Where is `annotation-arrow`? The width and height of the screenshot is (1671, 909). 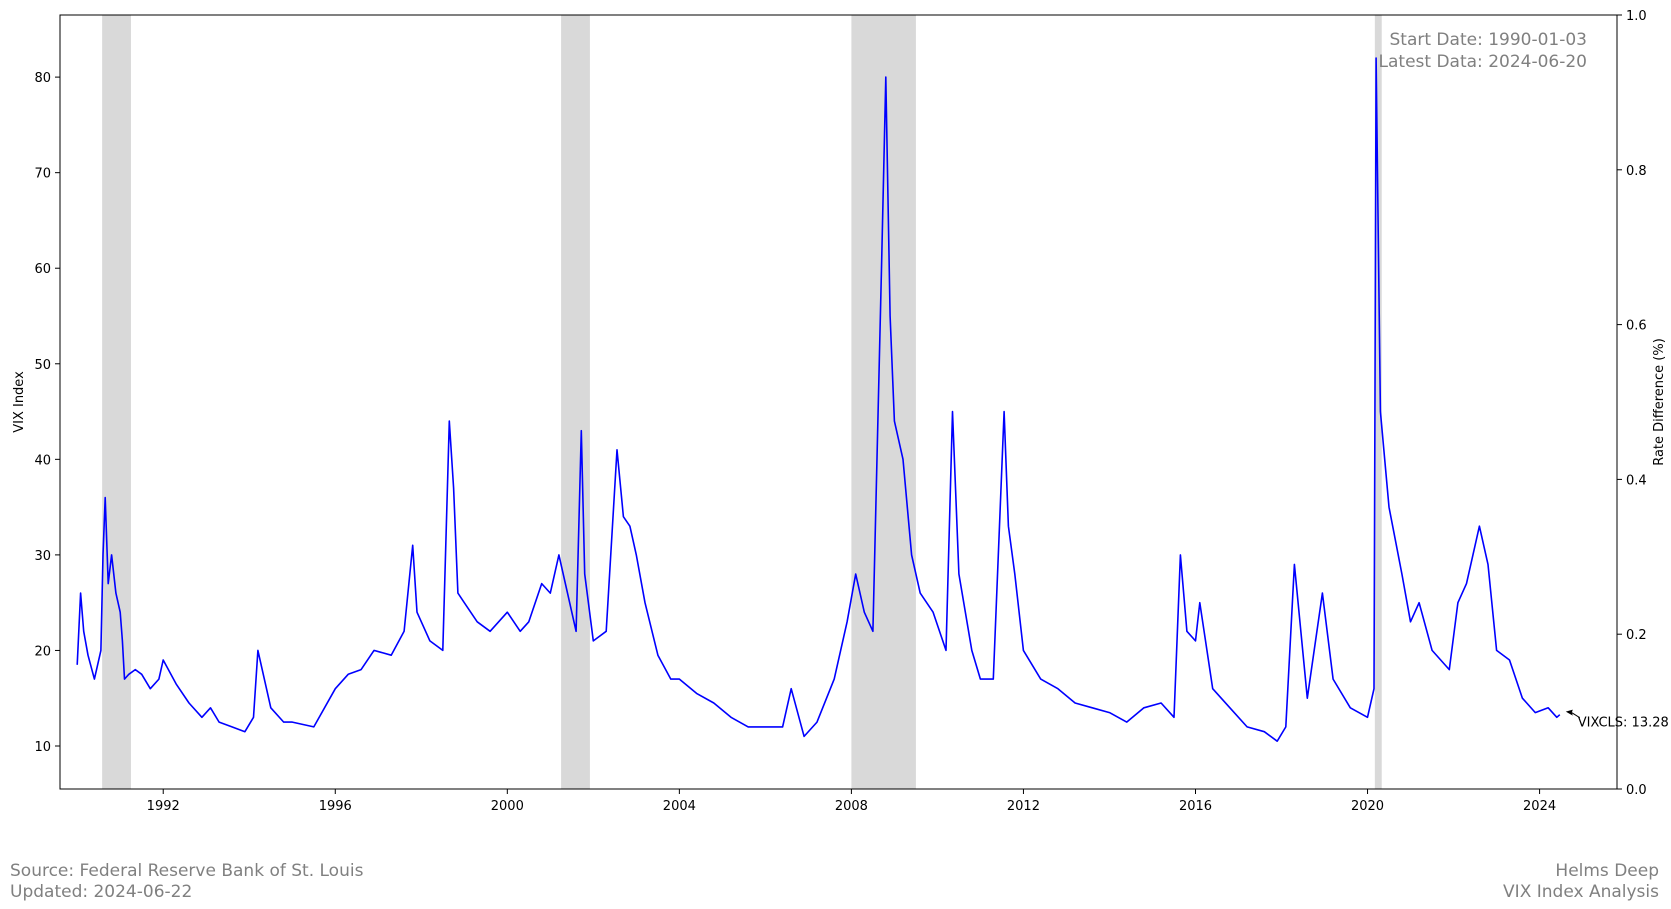
annotation-arrow is located at coordinates (1569, 712).